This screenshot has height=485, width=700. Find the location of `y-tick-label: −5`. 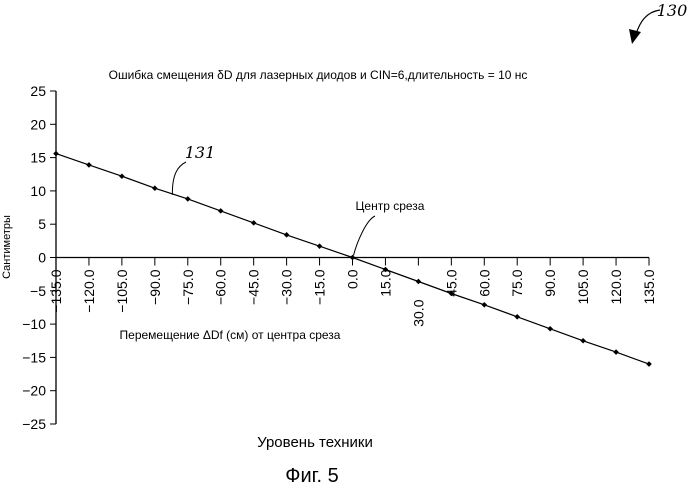

y-tick-label: −5 is located at coordinates (38, 291).